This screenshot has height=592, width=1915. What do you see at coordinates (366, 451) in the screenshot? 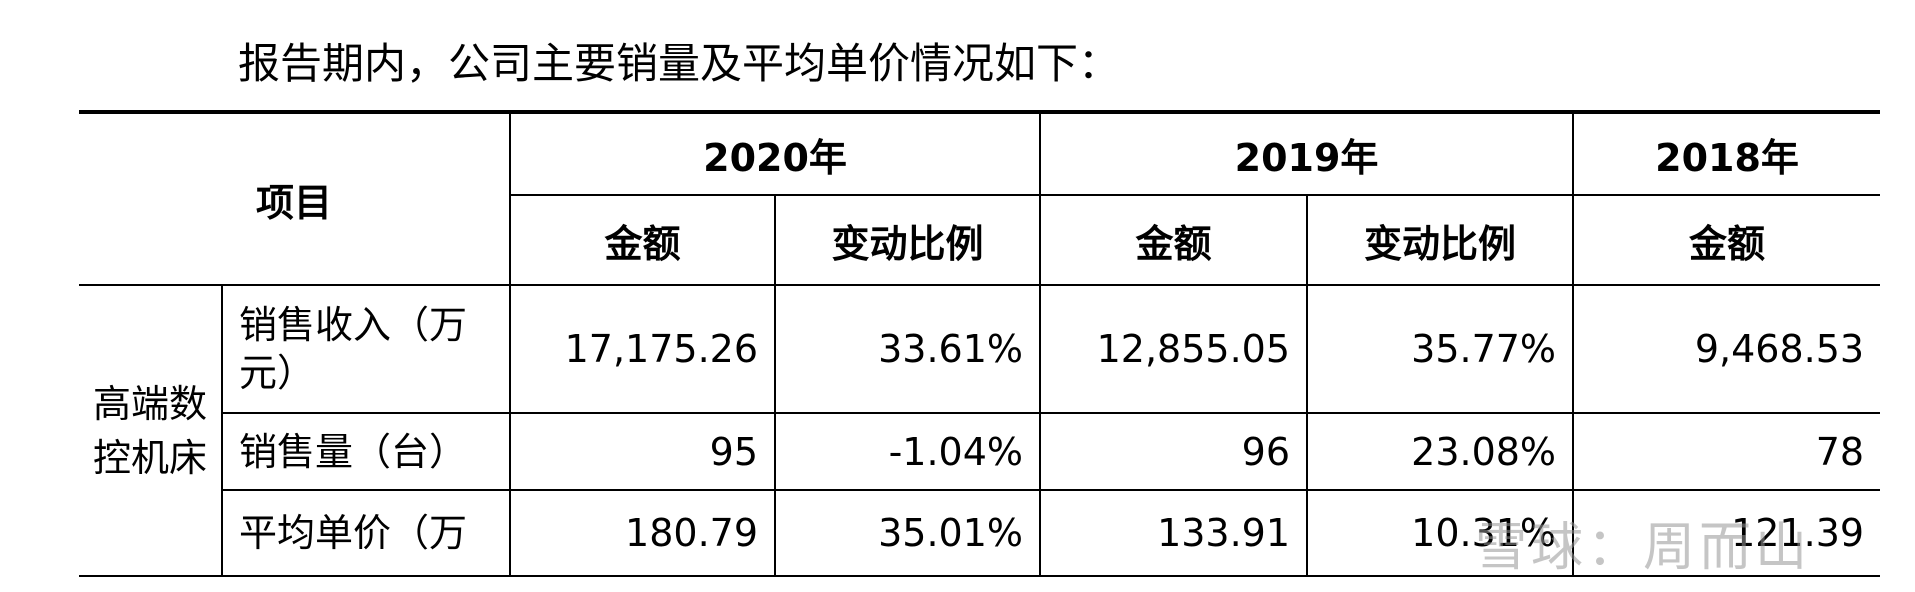
I see `row-label: 销售量（台）` at bounding box center [366, 451].